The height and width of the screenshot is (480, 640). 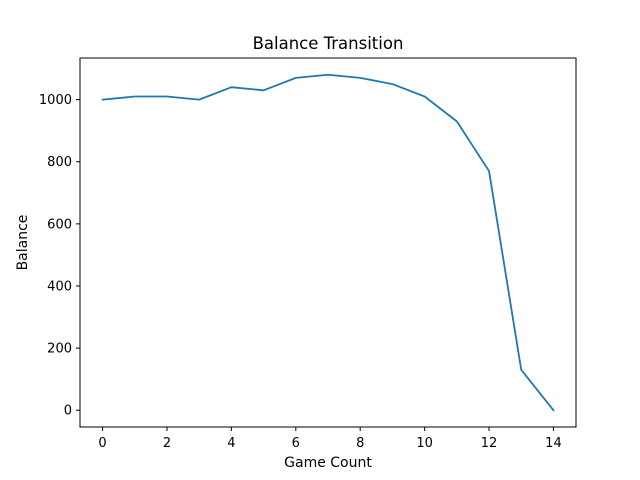 I want to click on y-axis-ticks: 0 200 400 600 800 1000, so click(x=59, y=256).